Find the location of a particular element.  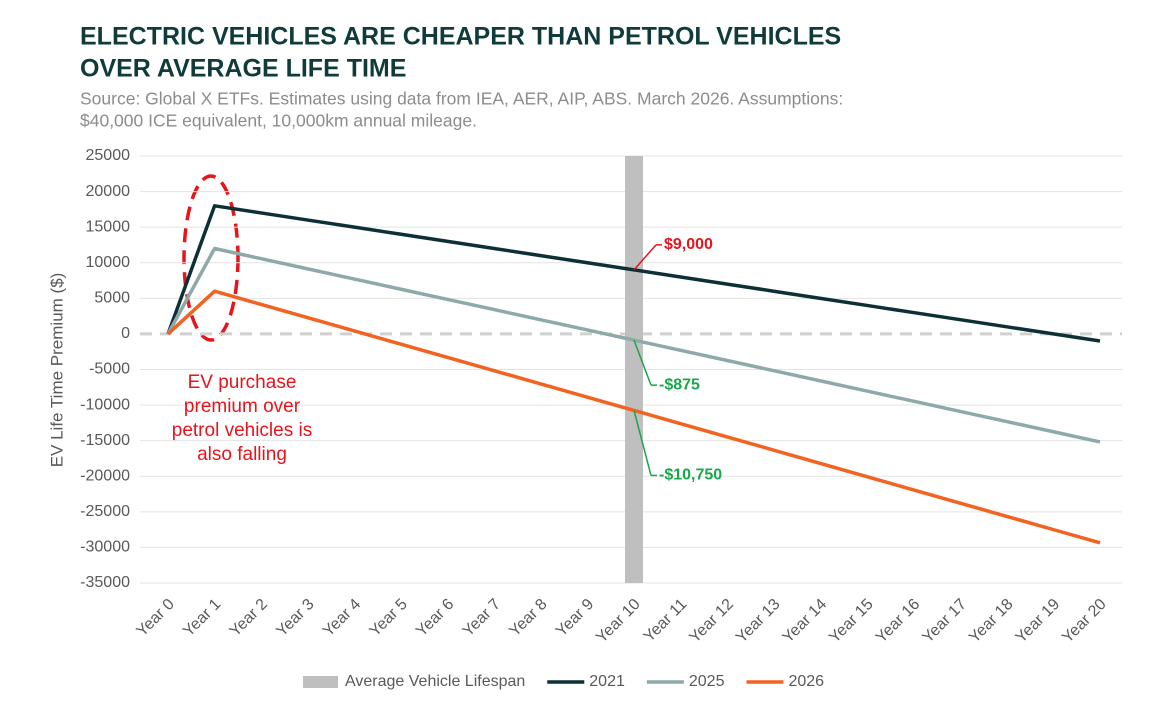

y-tick-label: 0 is located at coordinates (125, 333).